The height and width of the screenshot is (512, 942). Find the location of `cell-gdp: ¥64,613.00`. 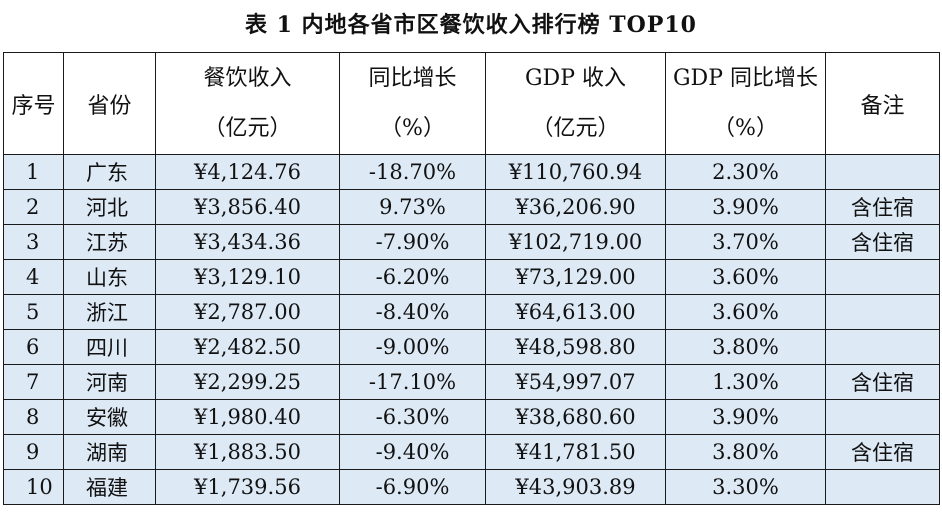

cell-gdp: ¥64,613.00 is located at coordinates (575, 312).